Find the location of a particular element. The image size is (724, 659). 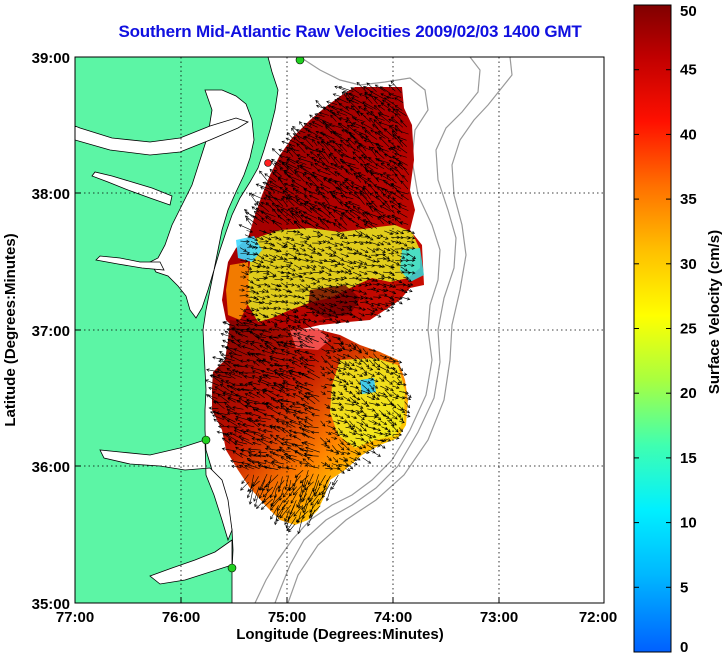

y-axis-label: Latitude (Degrees:Minutes) is located at coordinates (10, 329).